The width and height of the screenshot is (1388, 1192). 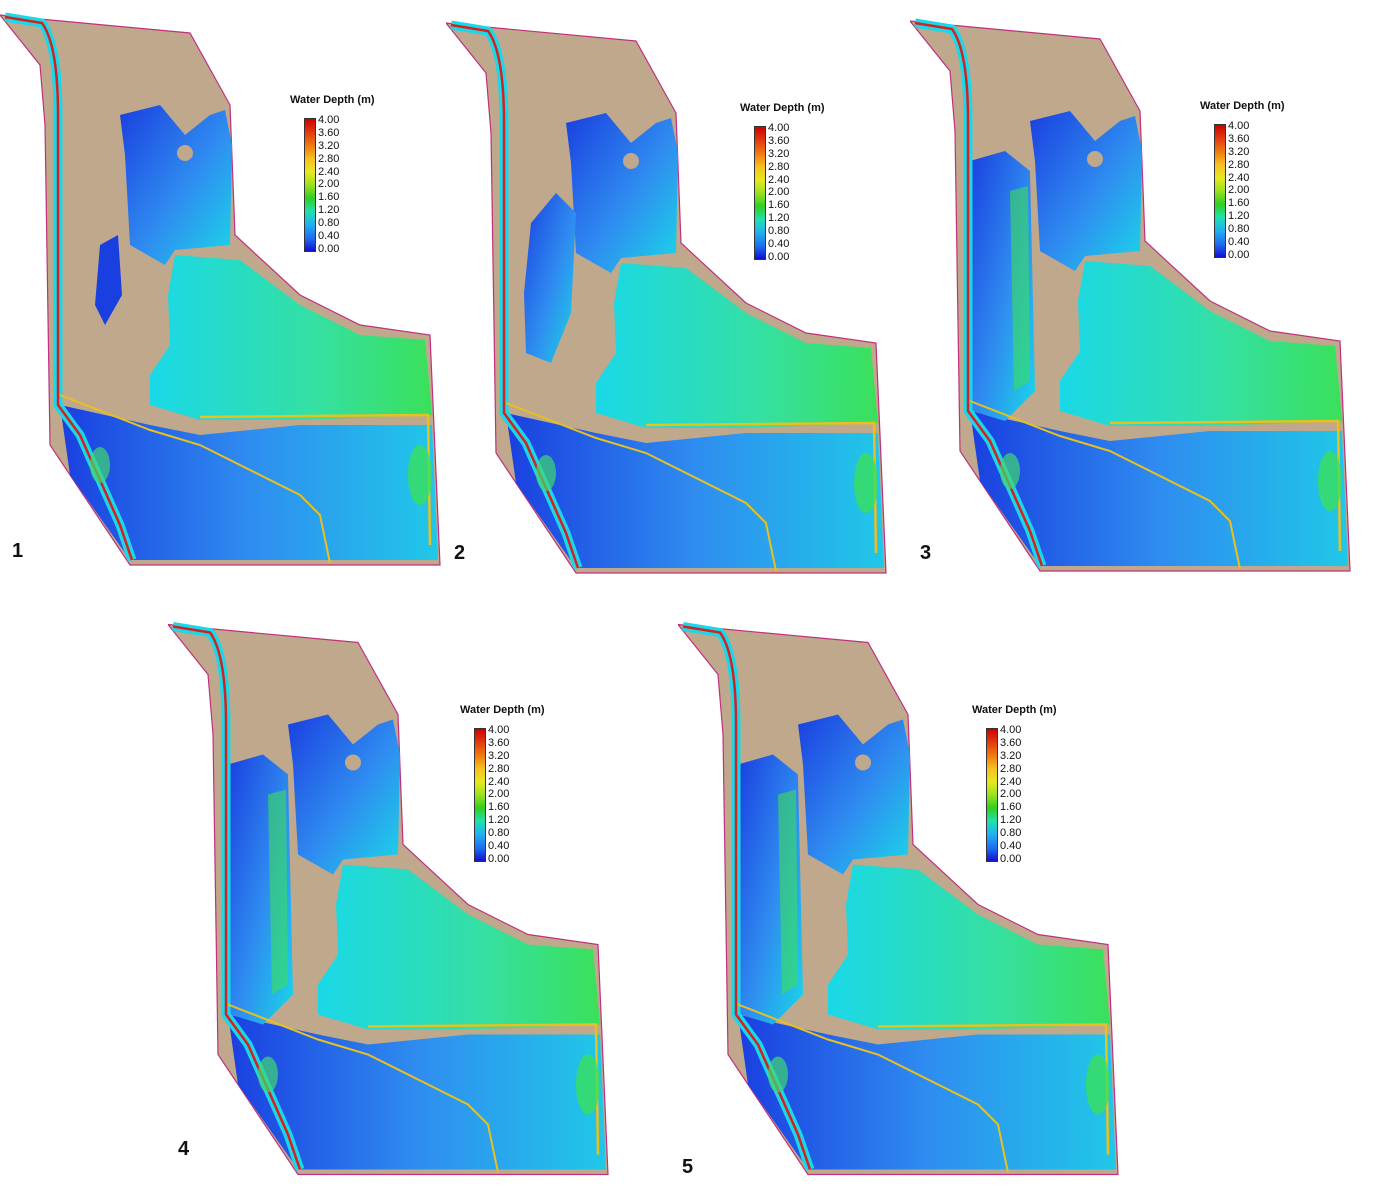 I want to click on panel-number: 3, so click(x=926, y=553).